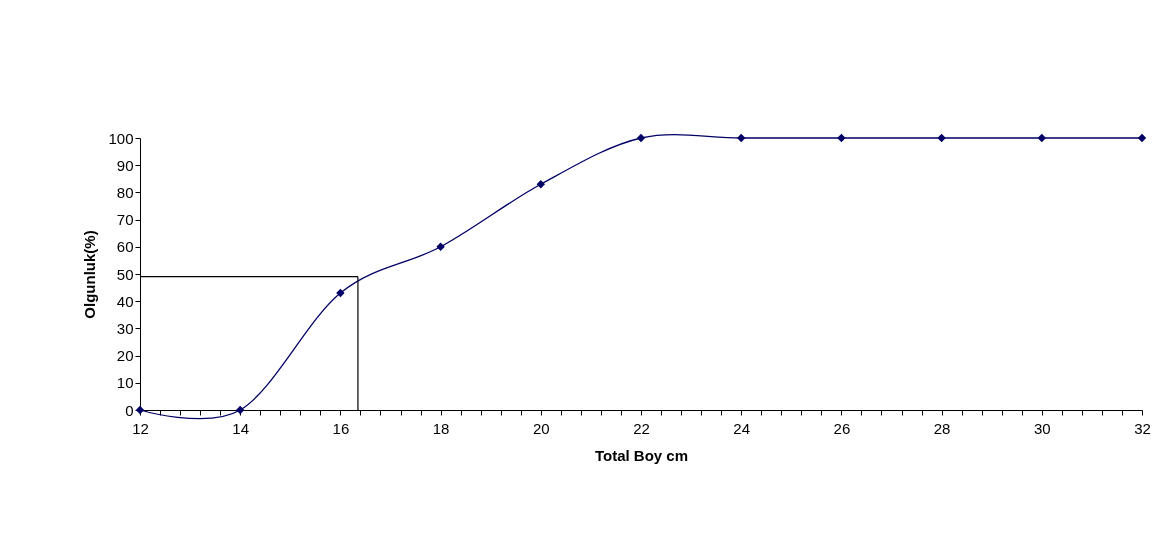  Describe the element at coordinates (129, 410) in the screenshot. I see `y-tick-label: 0` at that location.